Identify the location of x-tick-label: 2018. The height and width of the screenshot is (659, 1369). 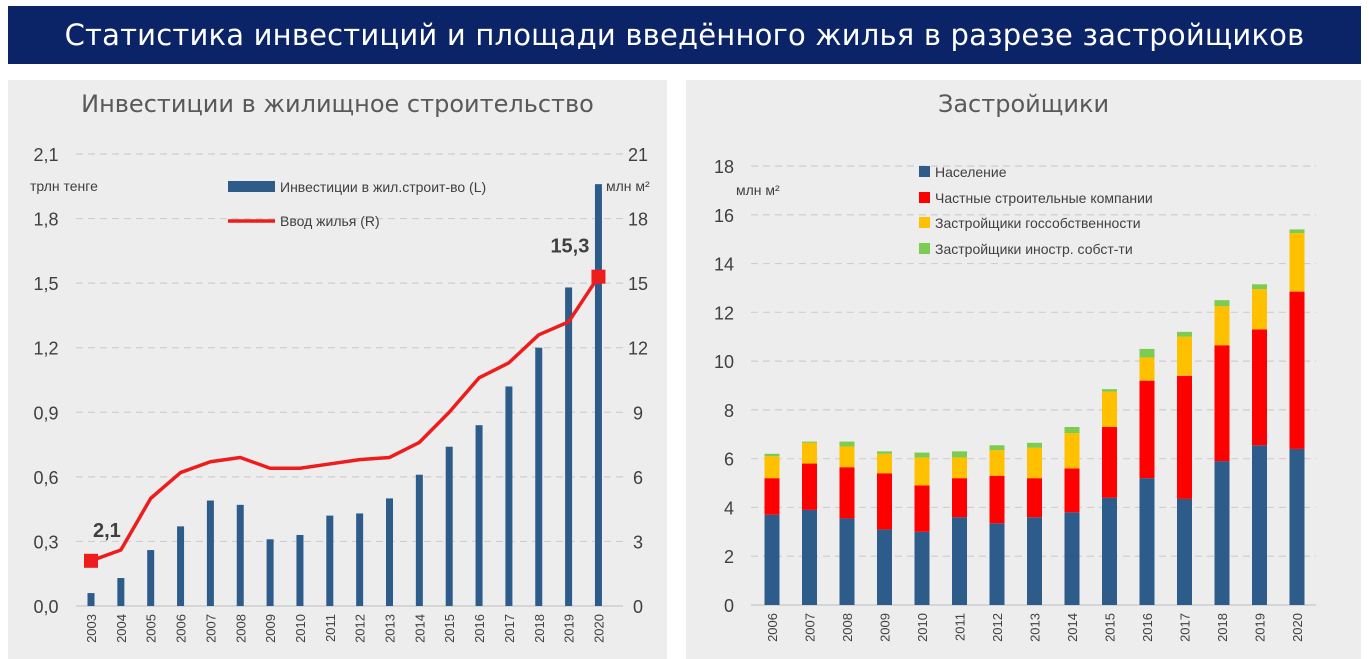
(539, 628).